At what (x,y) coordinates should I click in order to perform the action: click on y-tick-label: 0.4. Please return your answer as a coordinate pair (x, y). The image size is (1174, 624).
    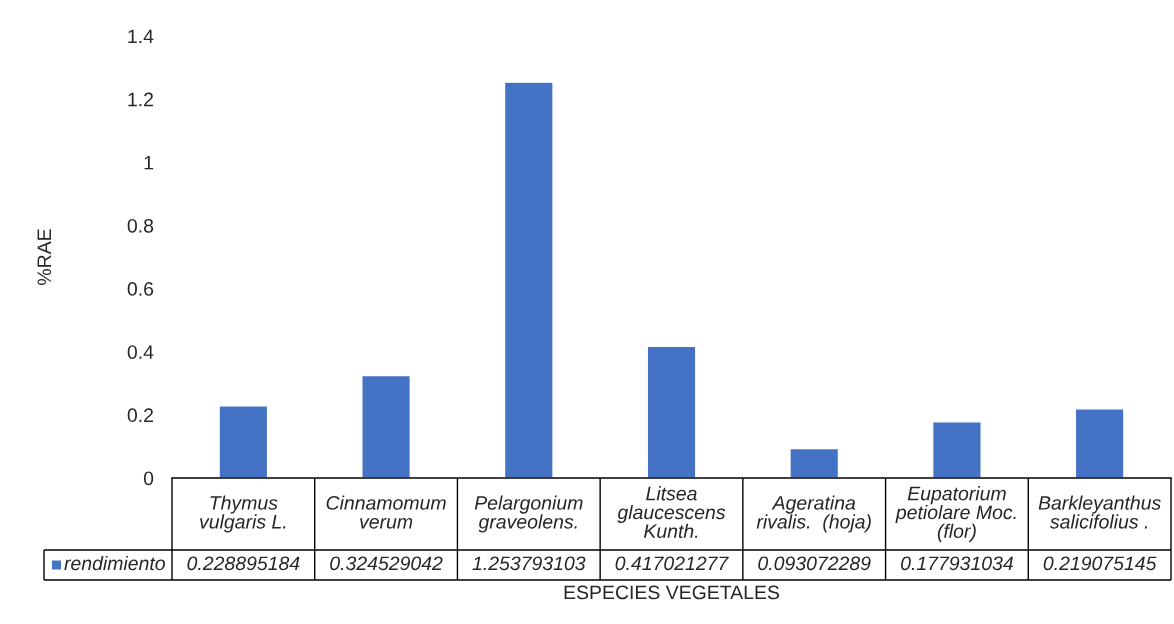
    Looking at the image, I should click on (140, 352).